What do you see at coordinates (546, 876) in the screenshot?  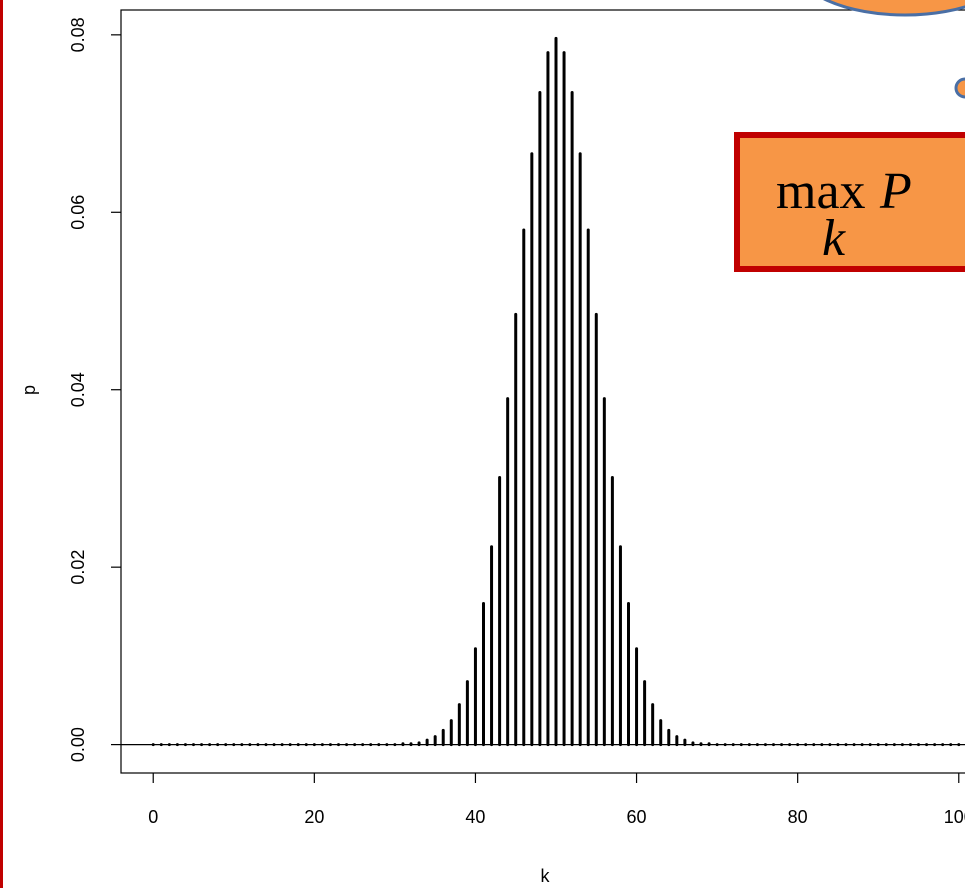 I see `x-axis-label: k` at bounding box center [546, 876].